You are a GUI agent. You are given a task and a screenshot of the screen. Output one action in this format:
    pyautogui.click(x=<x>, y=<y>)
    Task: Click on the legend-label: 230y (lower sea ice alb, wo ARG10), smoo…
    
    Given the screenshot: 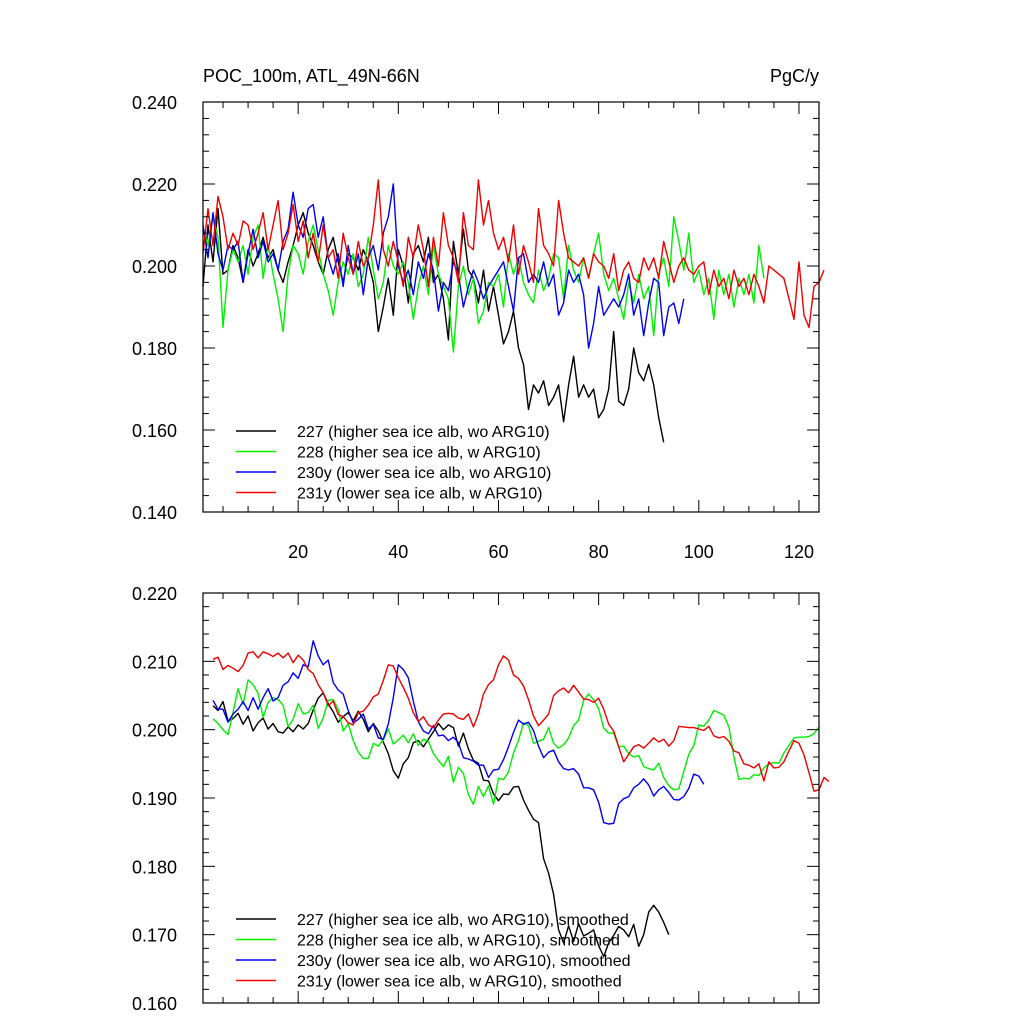 What is the action you would take?
    pyautogui.click(x=464, y=961)
    